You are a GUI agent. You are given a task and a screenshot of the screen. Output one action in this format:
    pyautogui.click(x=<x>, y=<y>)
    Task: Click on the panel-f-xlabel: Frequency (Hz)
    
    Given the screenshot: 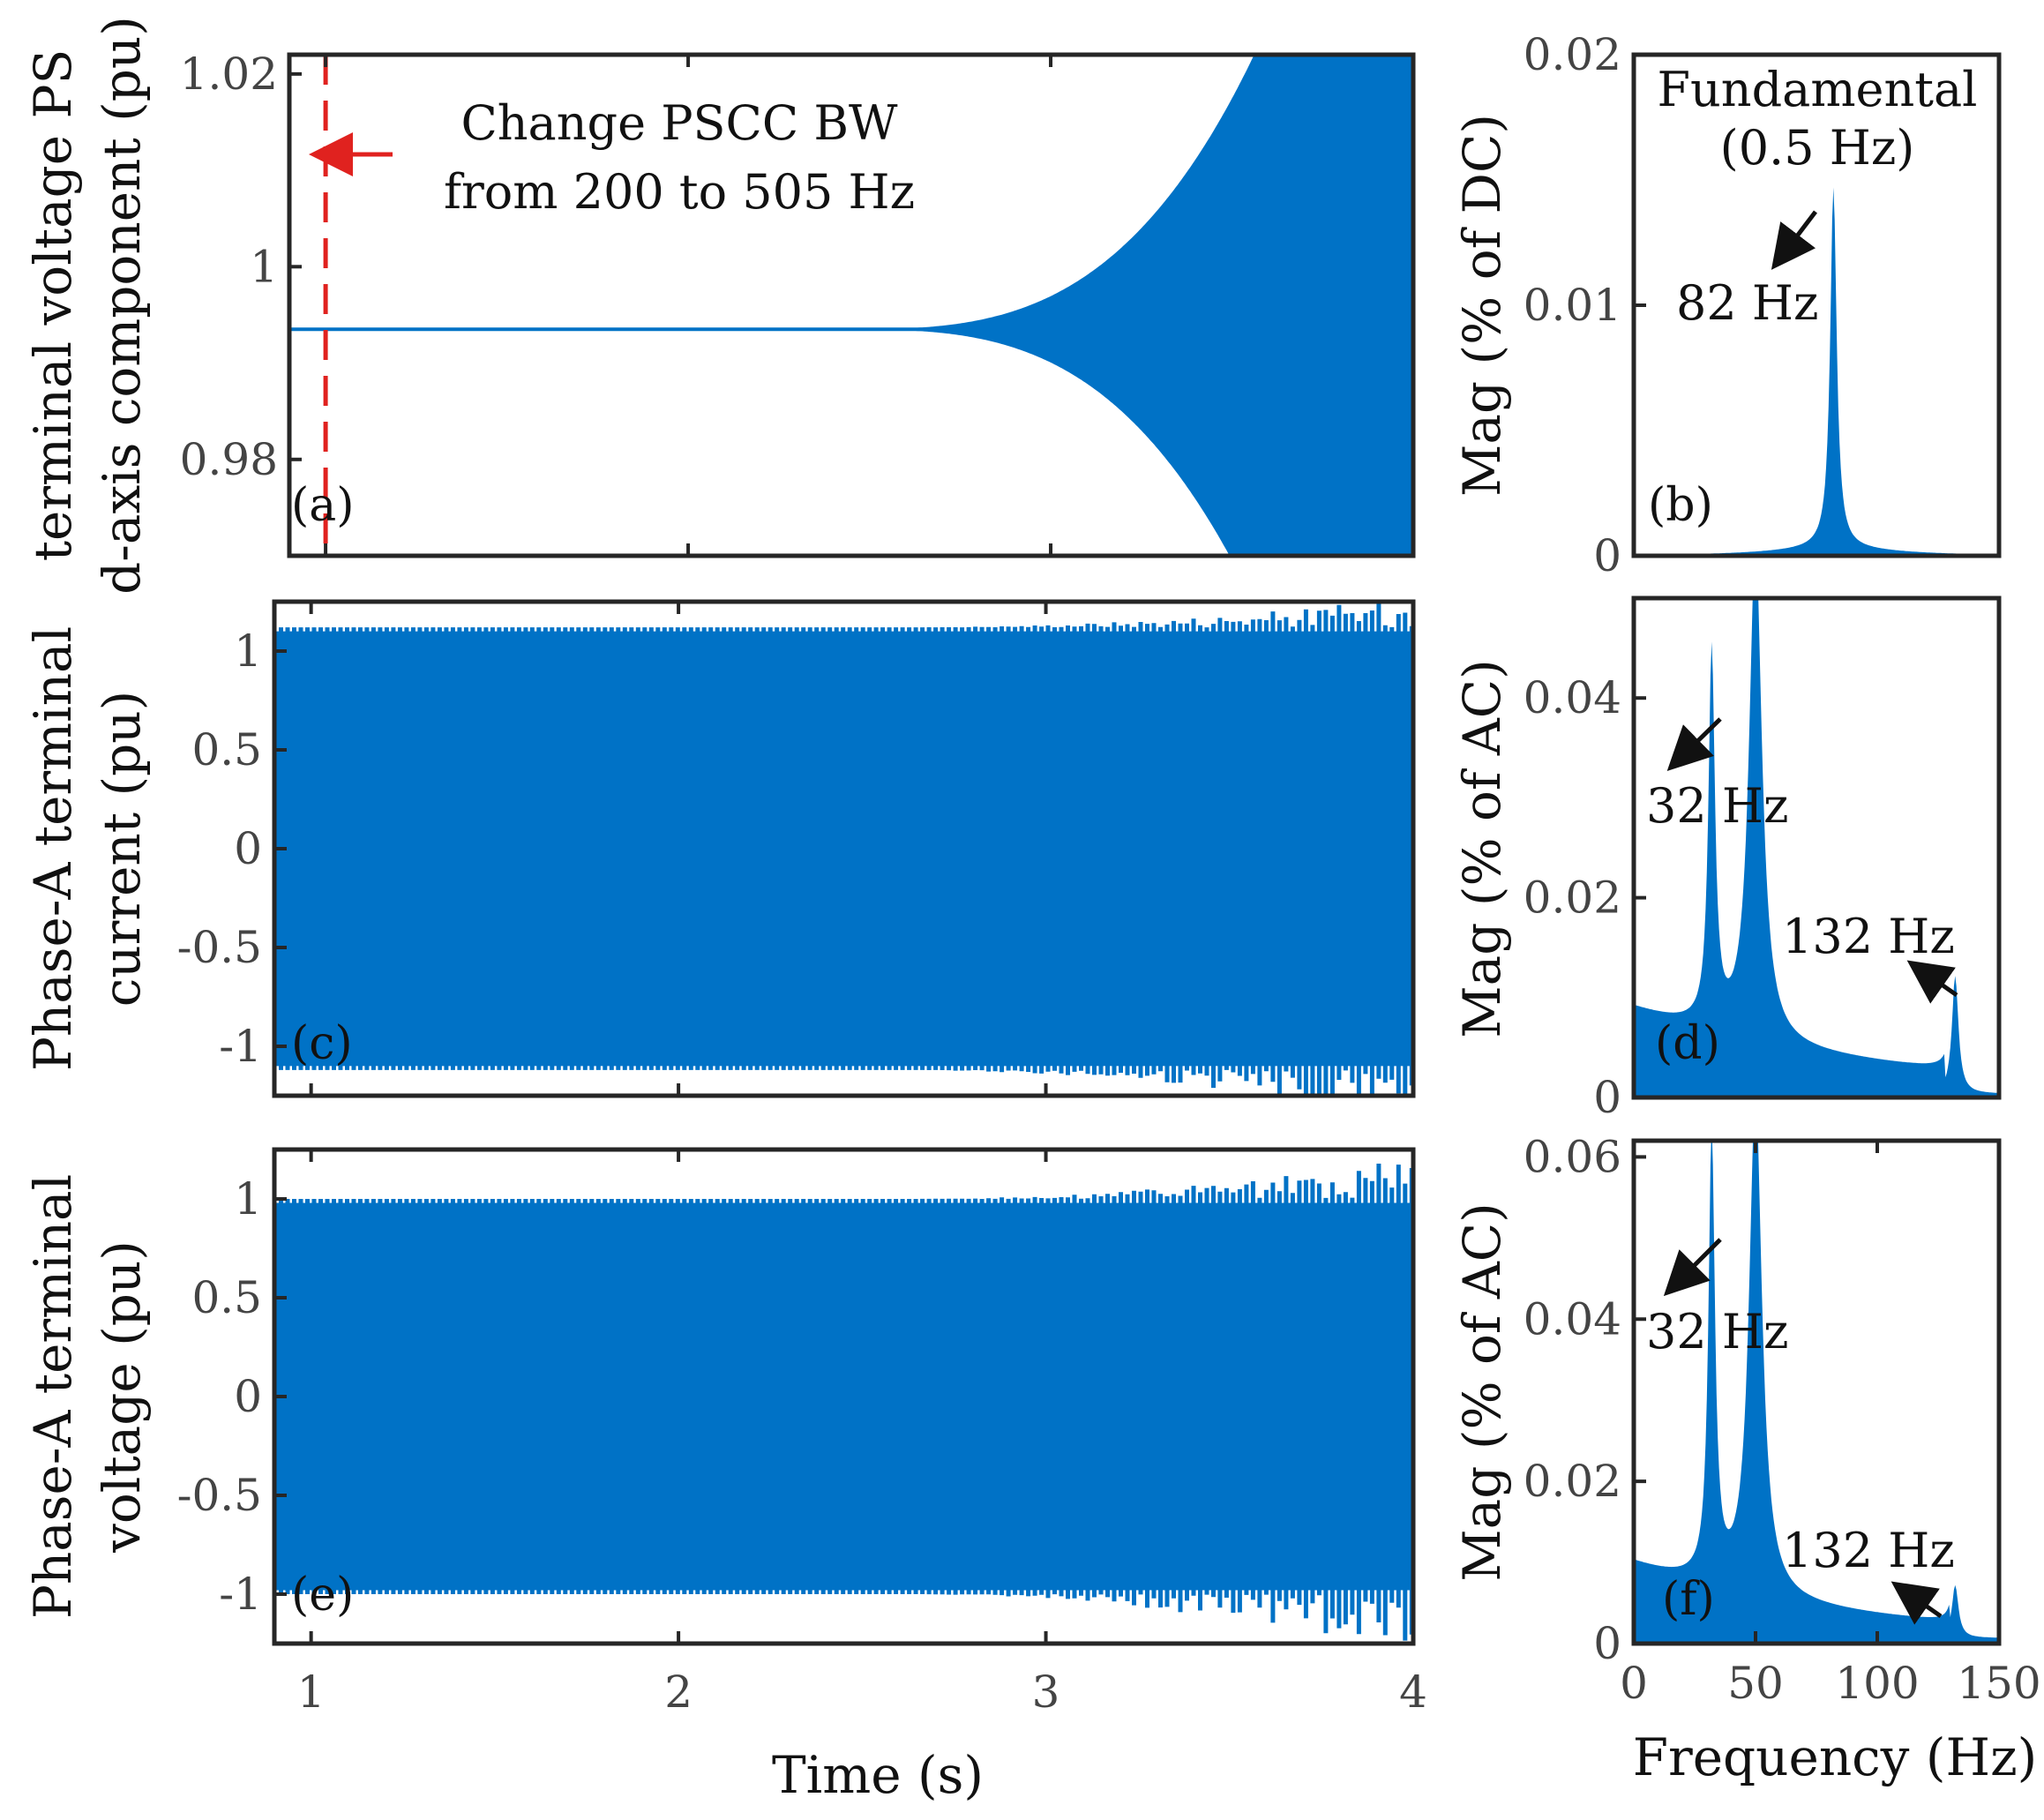 What is the action you would take?
    pyautogui.click(x=1835, y=1757)
    